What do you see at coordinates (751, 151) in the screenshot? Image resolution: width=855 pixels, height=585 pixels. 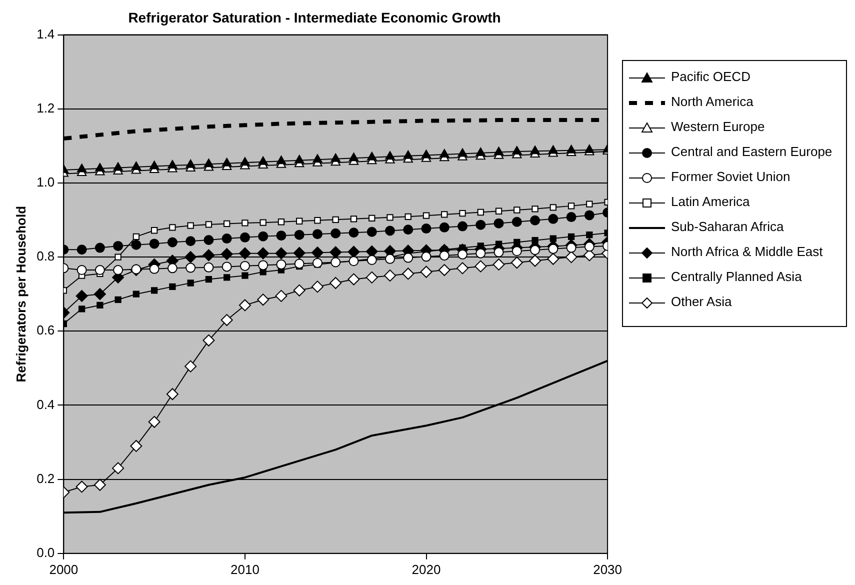 I see `legend-label: Central and Eastern Europe` at bounding box center [751, 151].